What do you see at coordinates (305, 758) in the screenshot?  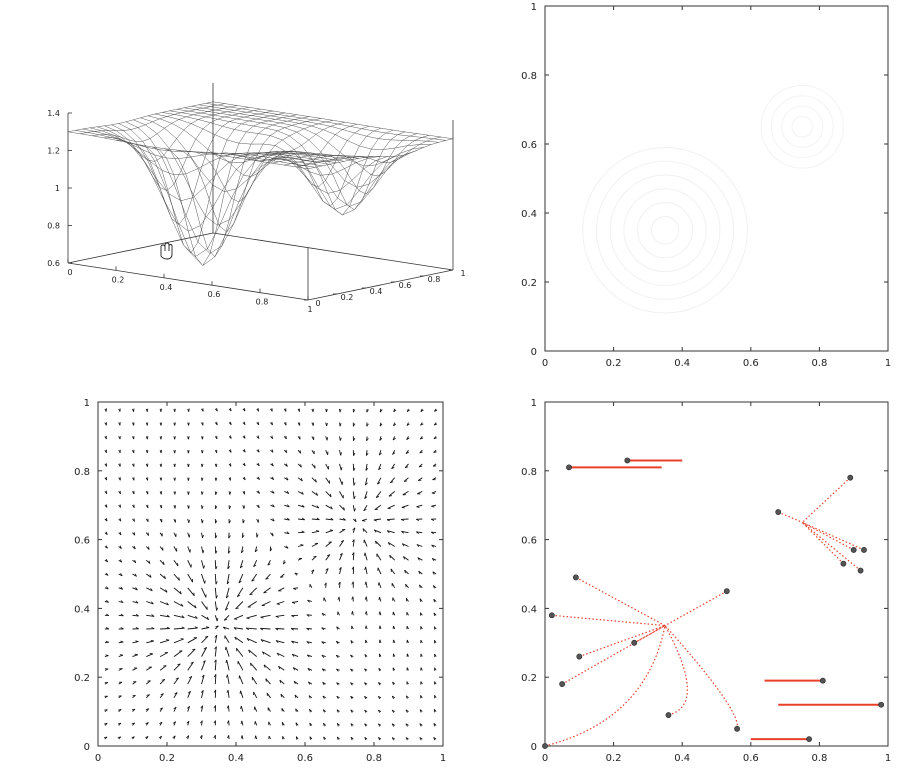 I see `quiver-xtick-label: 0.6` at bounding box center [305, 758].